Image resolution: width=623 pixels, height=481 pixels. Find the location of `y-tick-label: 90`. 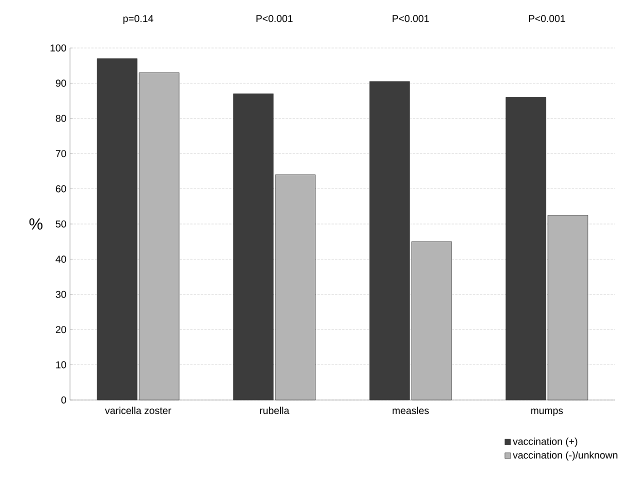

y-tick-label: 90 is located at coordinates (61, 83).